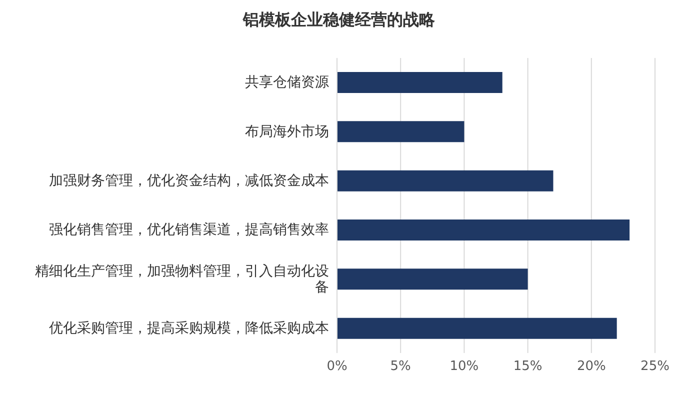 The width and height of the screenshot is (678, 393). I want to click on y-tick-label: 布局海外市场, so click(287, 132).